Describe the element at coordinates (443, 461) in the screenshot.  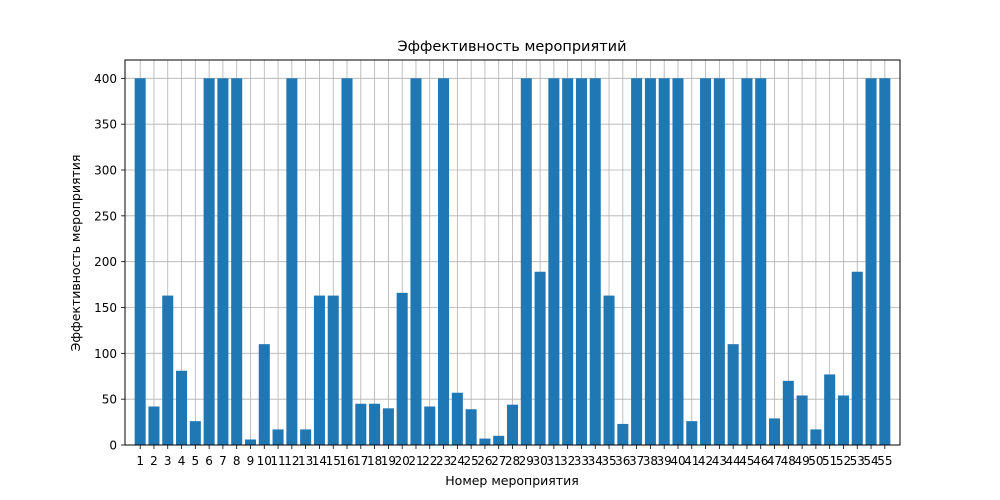
I see `x-tick-label: 23` at that location.